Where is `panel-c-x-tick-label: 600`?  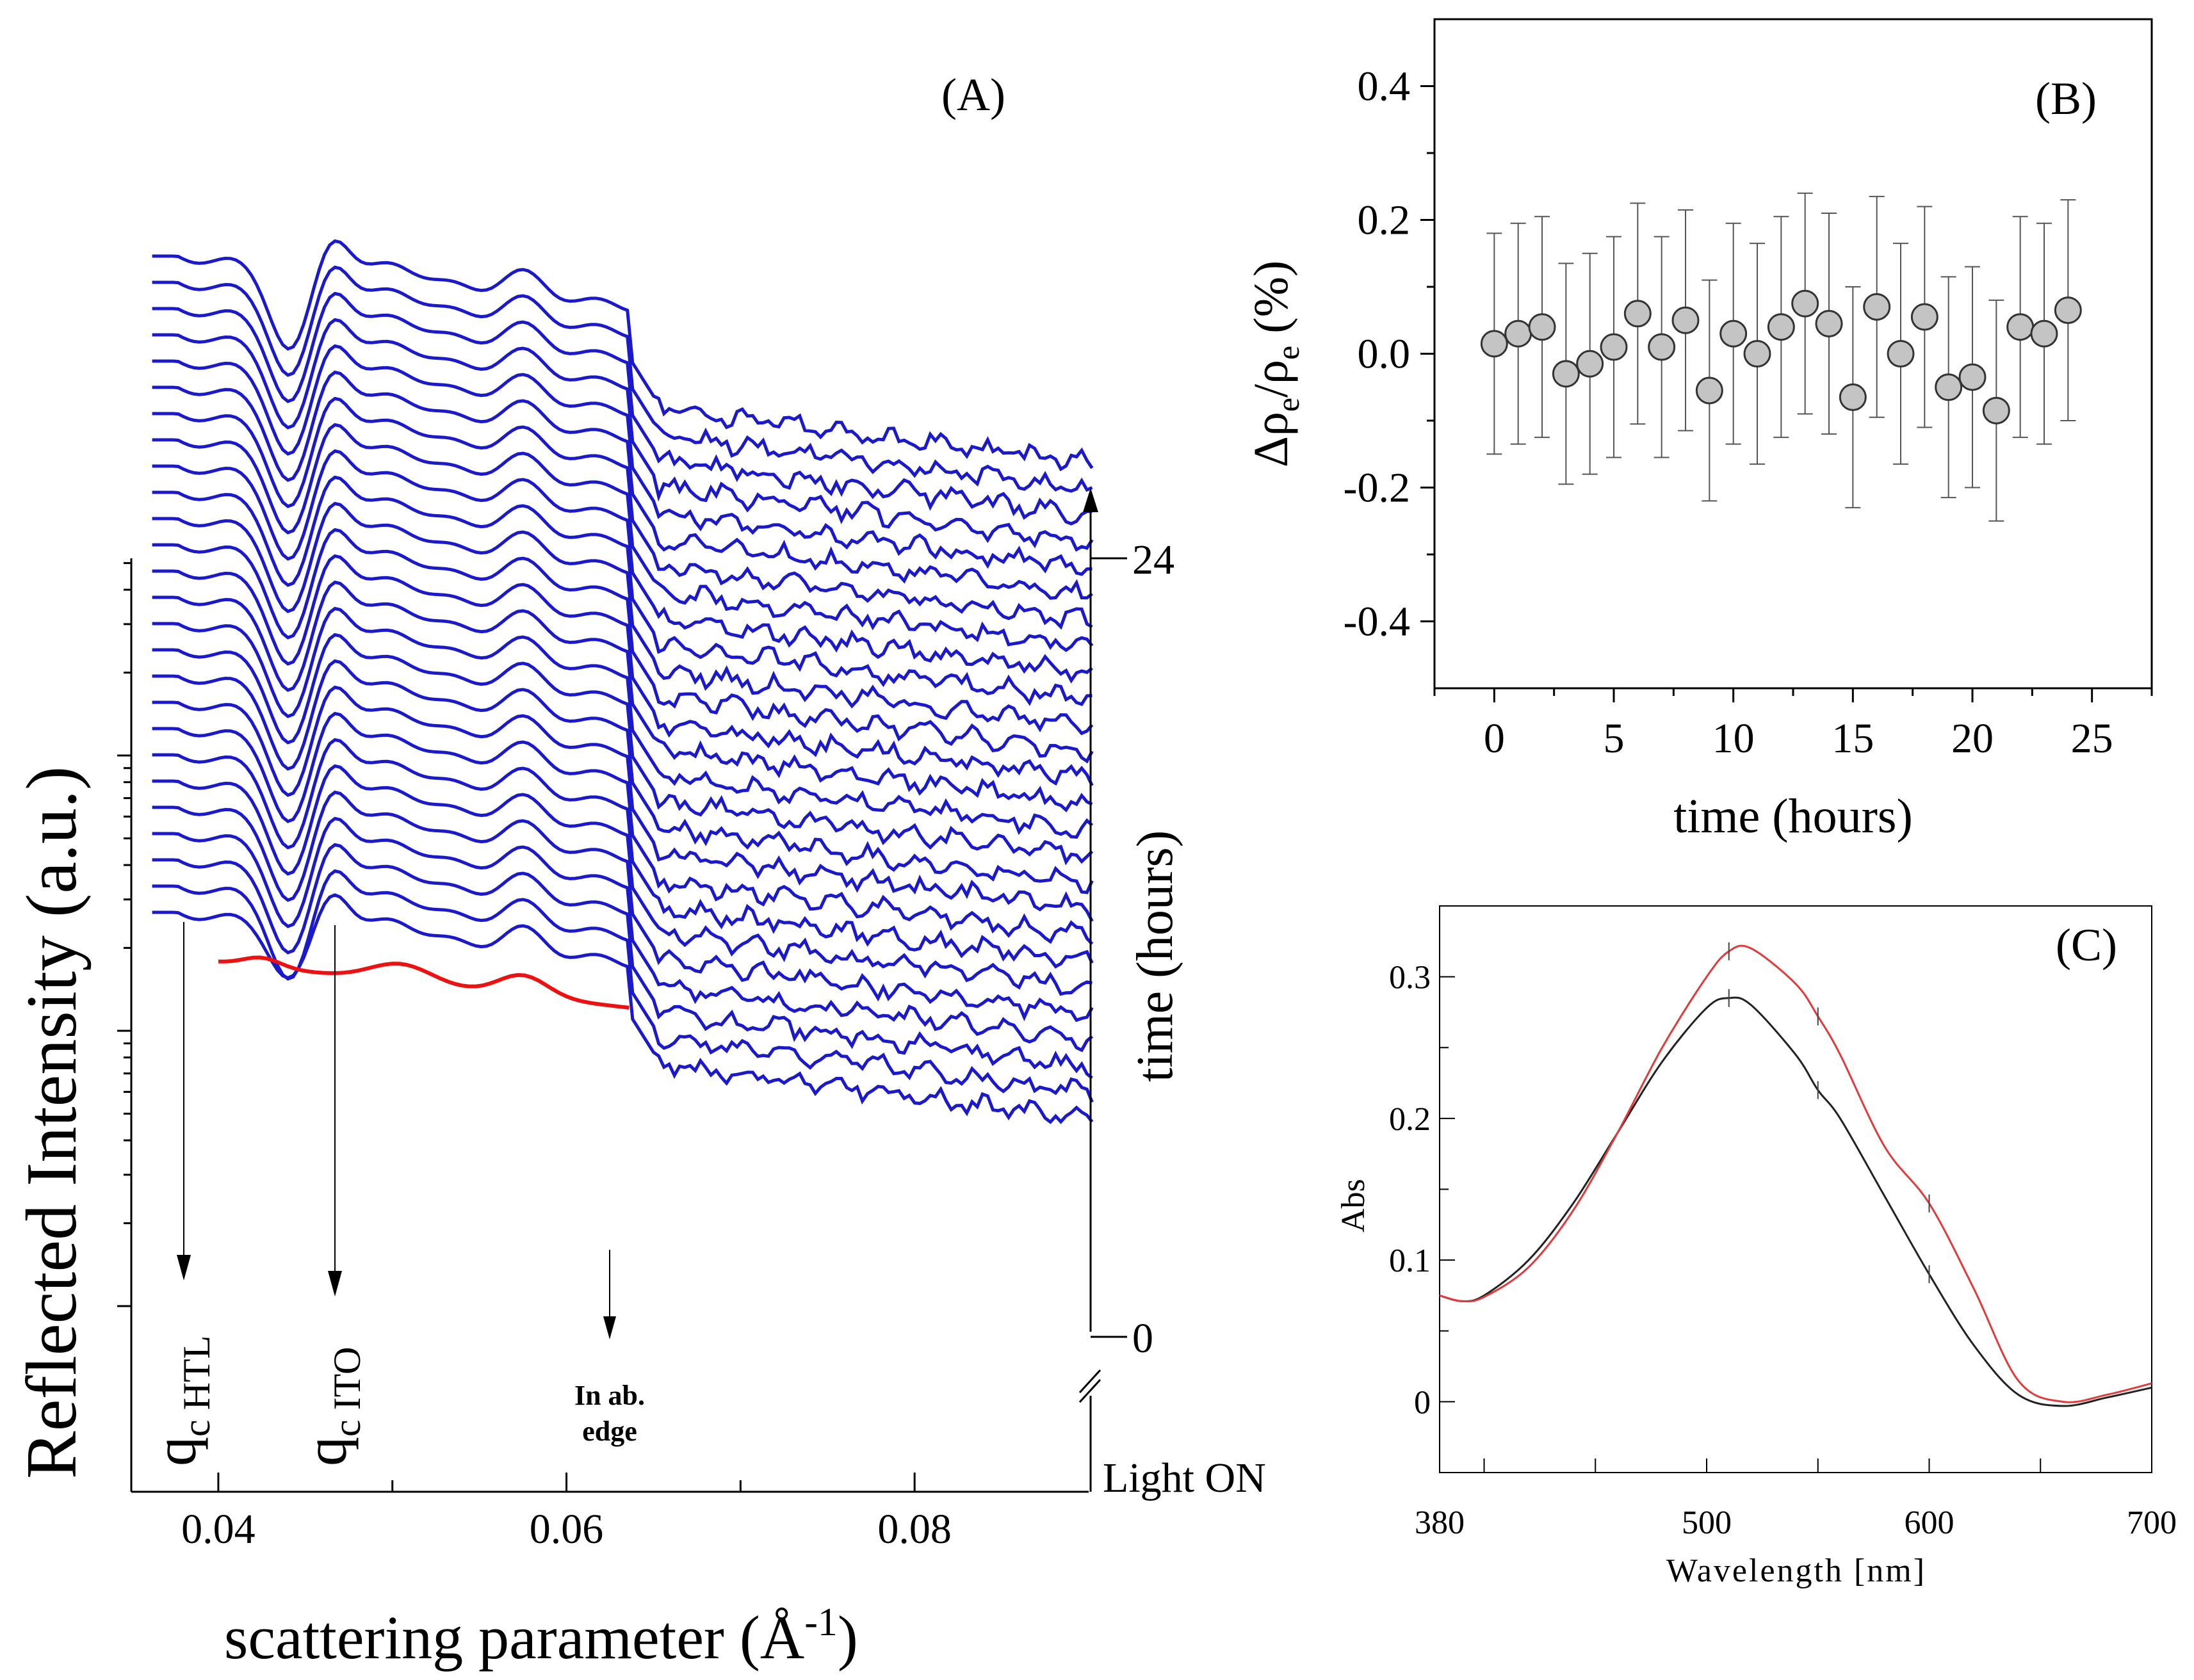
panel-c-x-tick-label: 600 is located at coordinates (1930, 1523).